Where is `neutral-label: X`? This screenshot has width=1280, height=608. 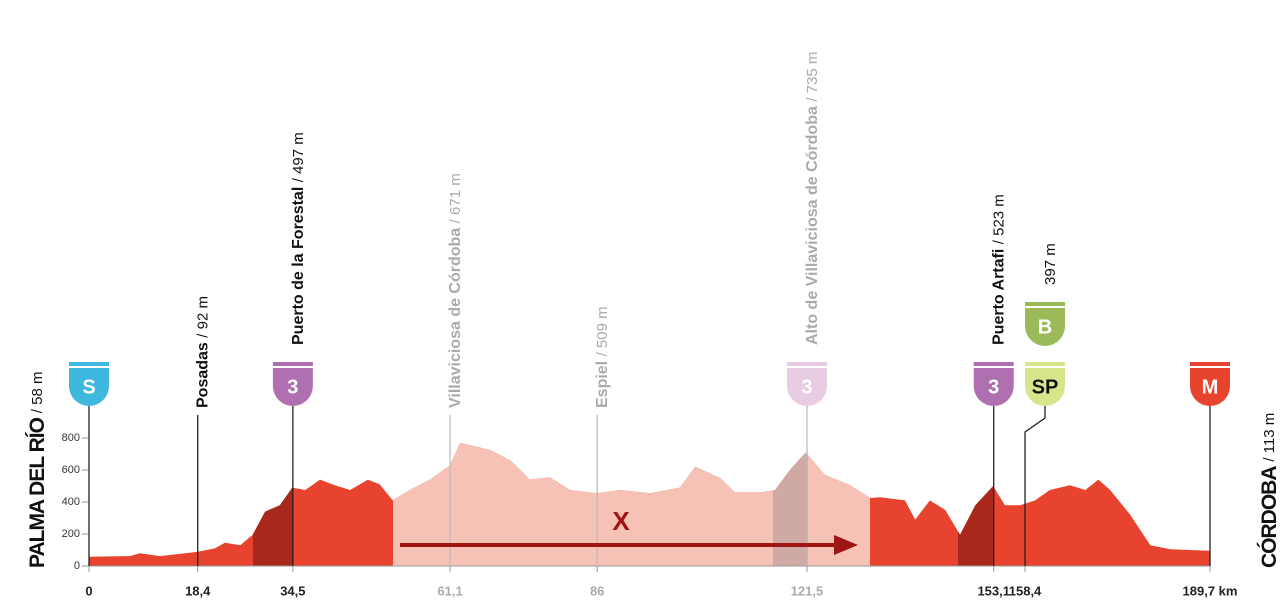
neutral-label: X is located at coordinates (621, 521).